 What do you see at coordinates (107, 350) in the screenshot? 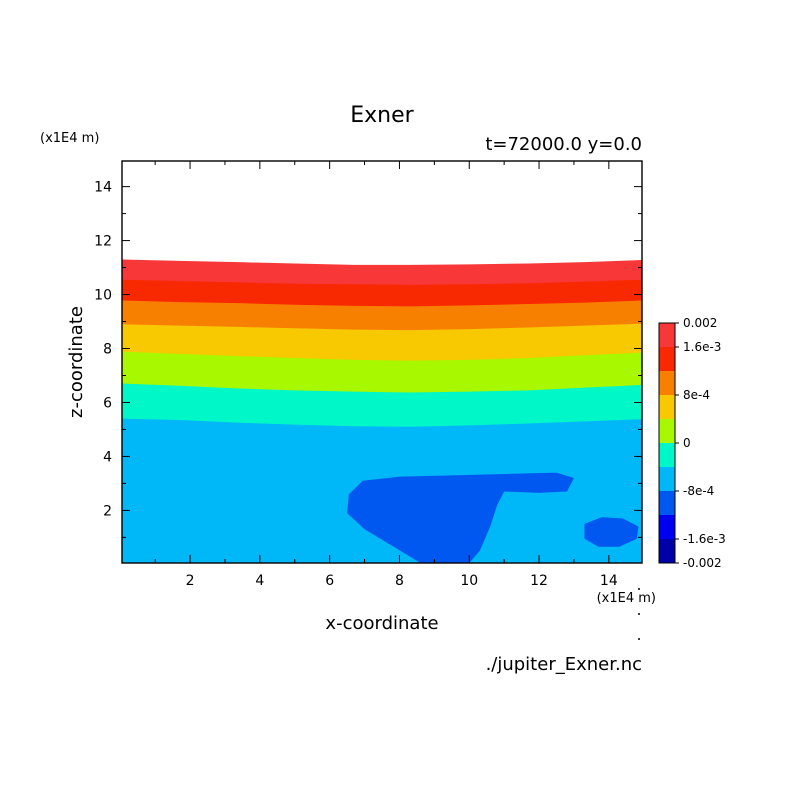
I see `y-tick-label: 8` at bounding box center [107, 350].